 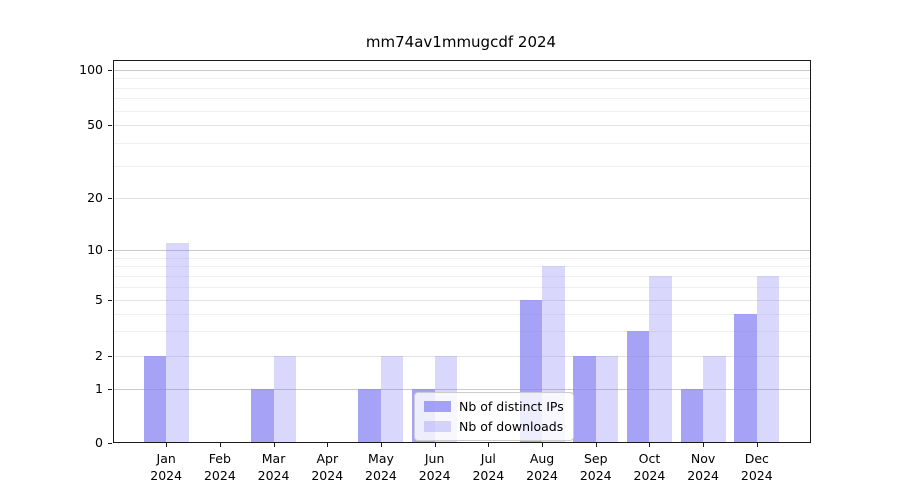 What do you see at coordinates (392, 399) in the screenshot?
I see `bar-downloads-may` at bounding box center [392, 399].